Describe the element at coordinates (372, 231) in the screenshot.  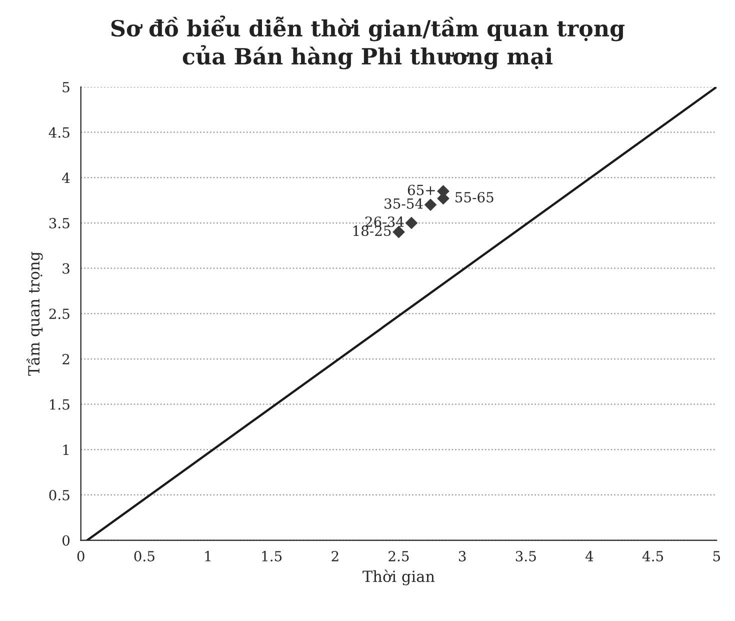
I see `annotation: 18-25` at that location.